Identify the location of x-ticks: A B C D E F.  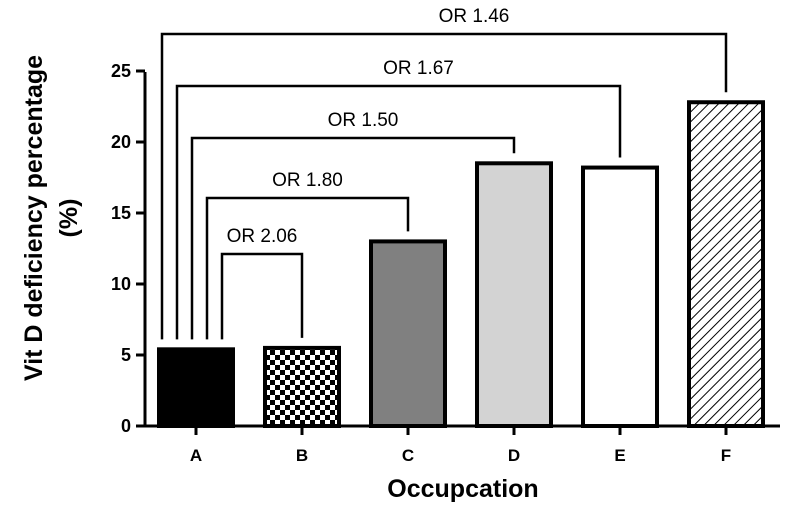
(460, 445).